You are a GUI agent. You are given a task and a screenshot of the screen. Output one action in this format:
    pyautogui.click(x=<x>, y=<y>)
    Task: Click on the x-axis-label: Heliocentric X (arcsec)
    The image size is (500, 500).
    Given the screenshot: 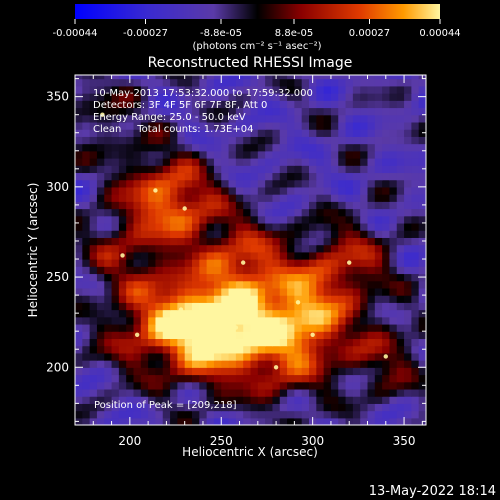 What is the action you would take?
    pyautogui.click(x=250, y=452)
    